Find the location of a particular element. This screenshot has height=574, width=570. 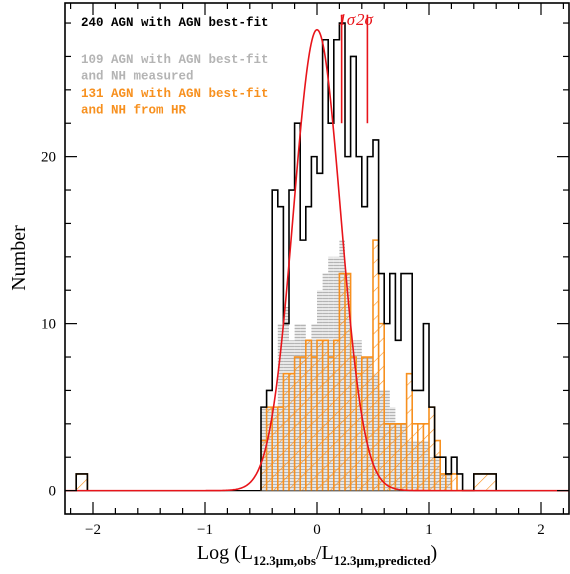

x-axis-title: Log (L12.3μm,obs/L12.3μm,predicted) is located at coordinates (317, 555).